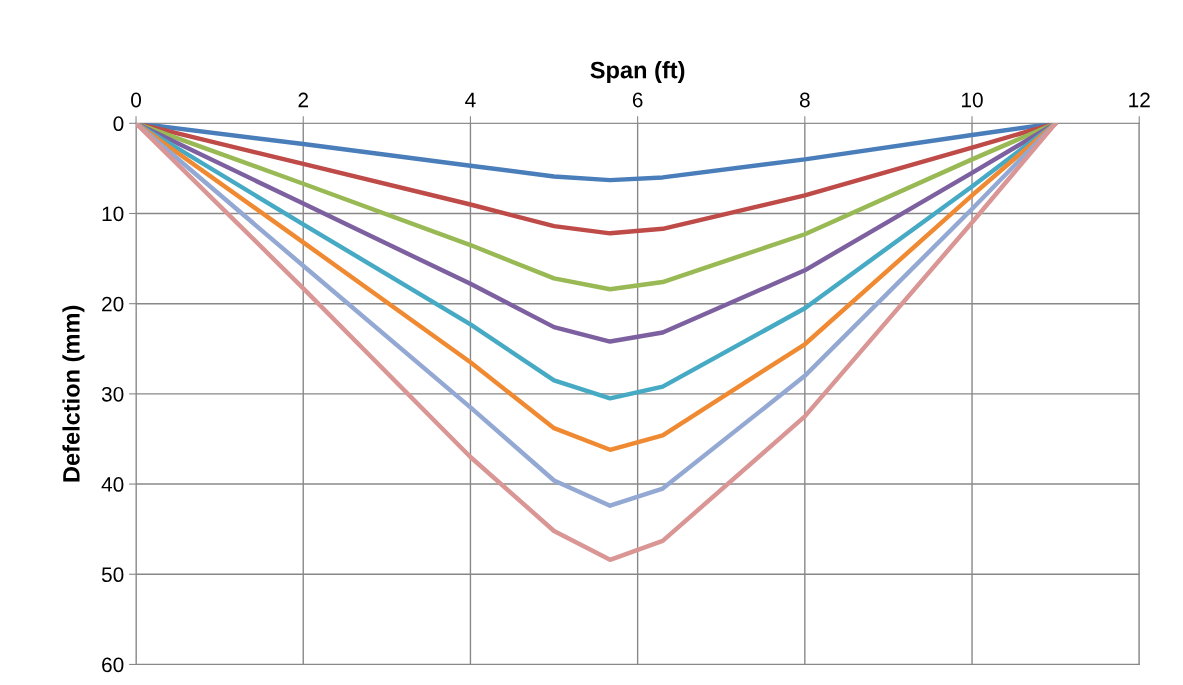 This screenshot has height=685, width=1183. What do you see at coordinates (136, 100) in the screenshot?
I see `x-tick-label: 0` at bounding box center [136, 100].